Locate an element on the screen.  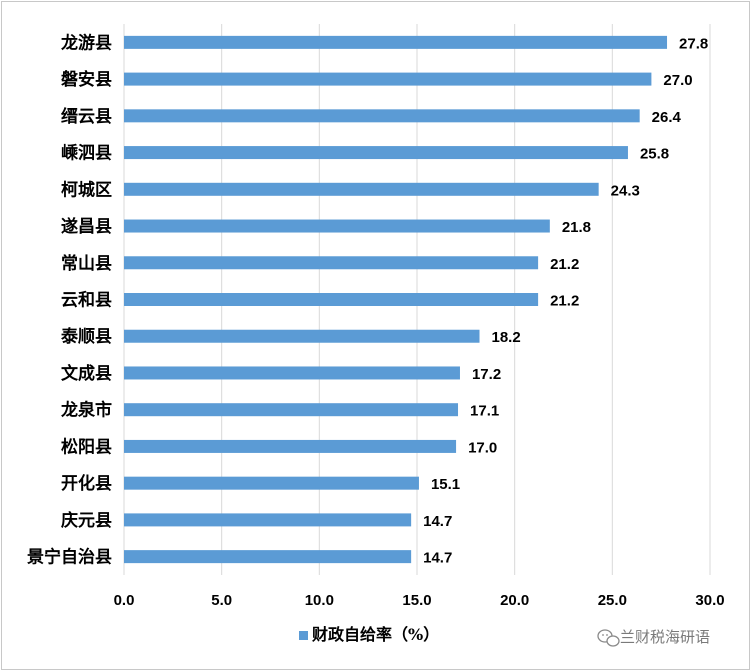
watermark: 兰财税海研语 is located at coordinates (653, 637).